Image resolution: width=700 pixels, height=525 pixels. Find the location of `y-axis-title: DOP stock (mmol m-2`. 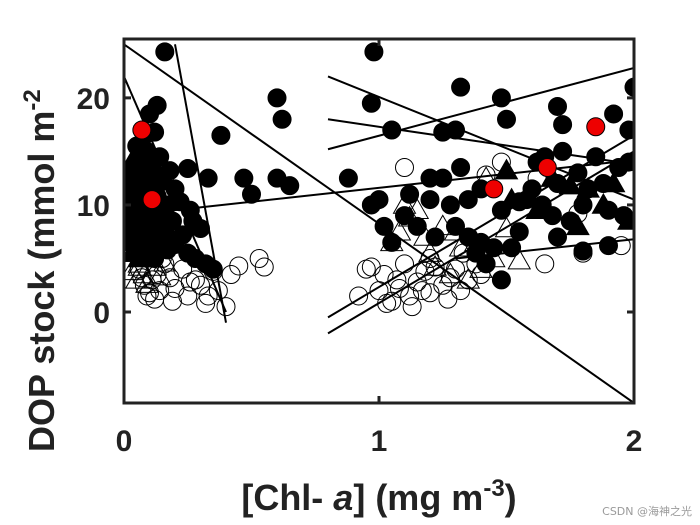

y-axis-title: DOP stock (mmol m-2 is located at coordinates (40, 270).